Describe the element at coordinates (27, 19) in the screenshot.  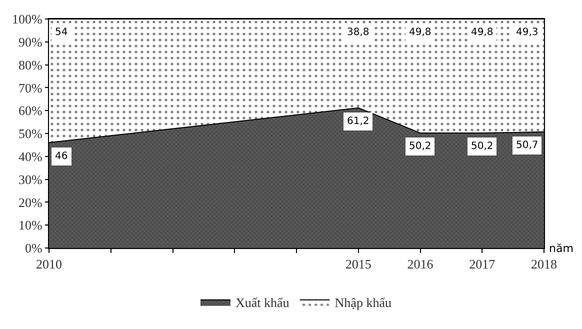
I see `y-tick-label: 100%` at that location.